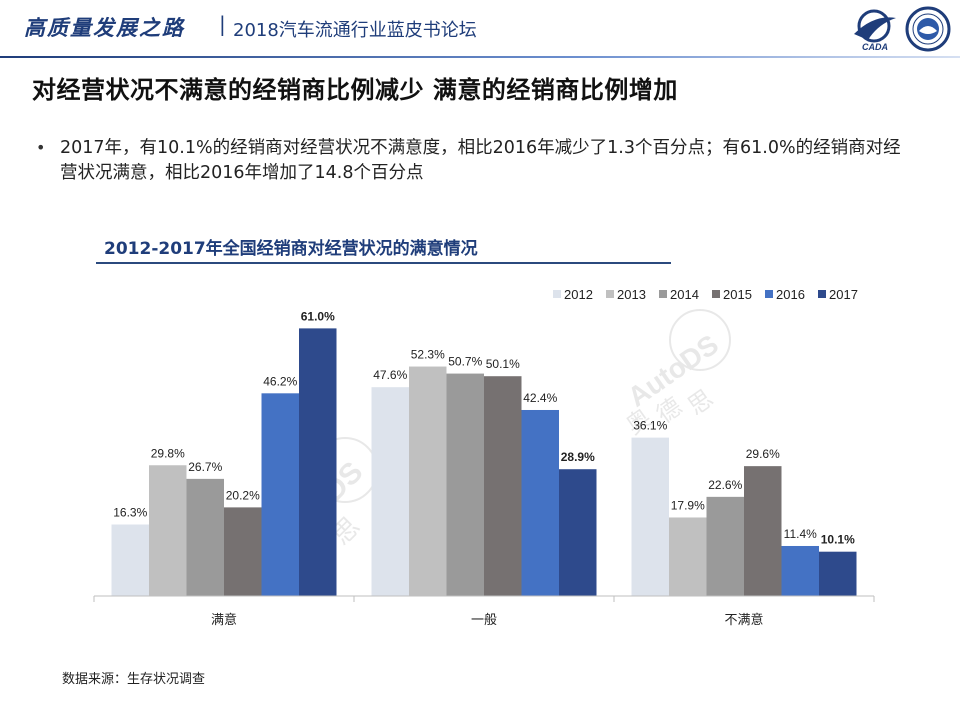 This screenshot has width=960, height=720. What do you see at coordinates (104, 27) in the screenshot?
I see `header-slogan: 高质量发展之路` at bounding box center [104, 27].